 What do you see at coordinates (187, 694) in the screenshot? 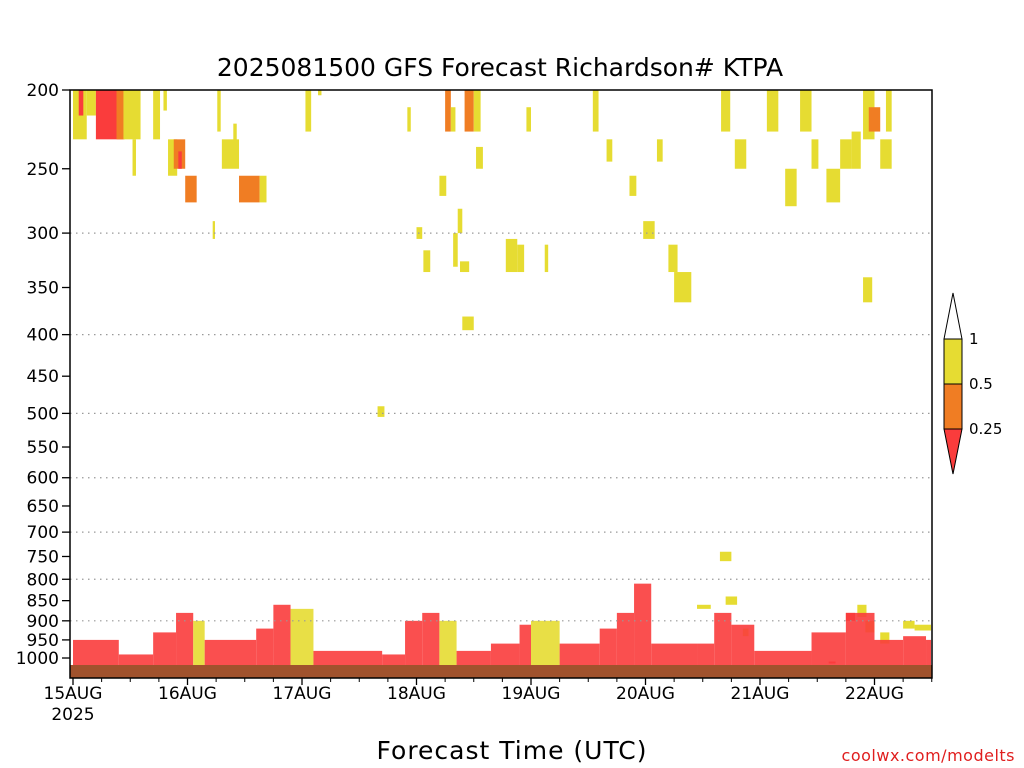
I see `xtick-label-1: 16AUG` at bounding box center [187, 694].